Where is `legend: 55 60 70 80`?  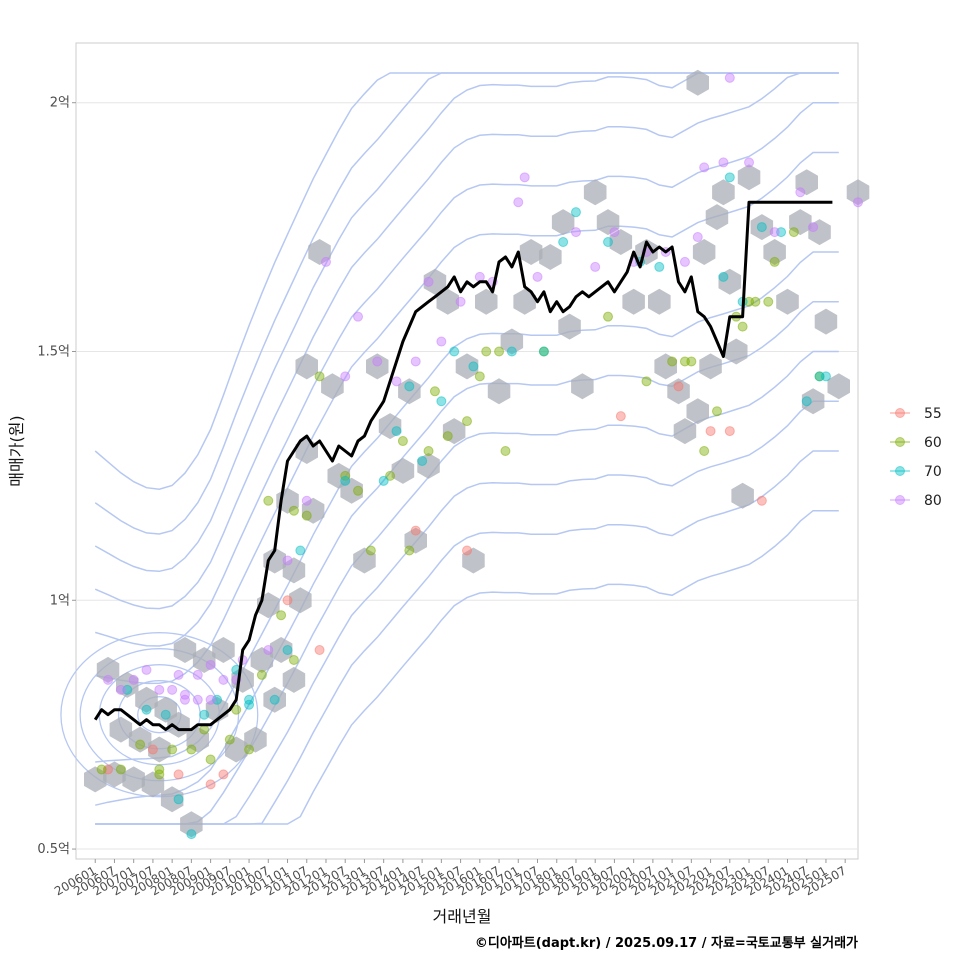
legend: 55 60 70 80 is located at coordinates (916, 457).